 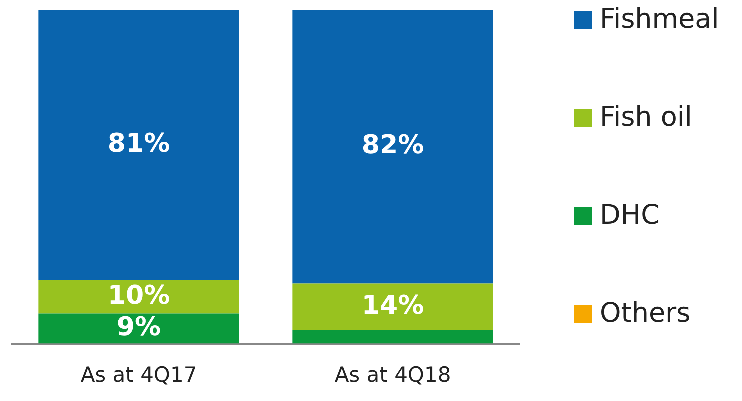 I want to click on data-label: 82%, so click(x=393, y=145).